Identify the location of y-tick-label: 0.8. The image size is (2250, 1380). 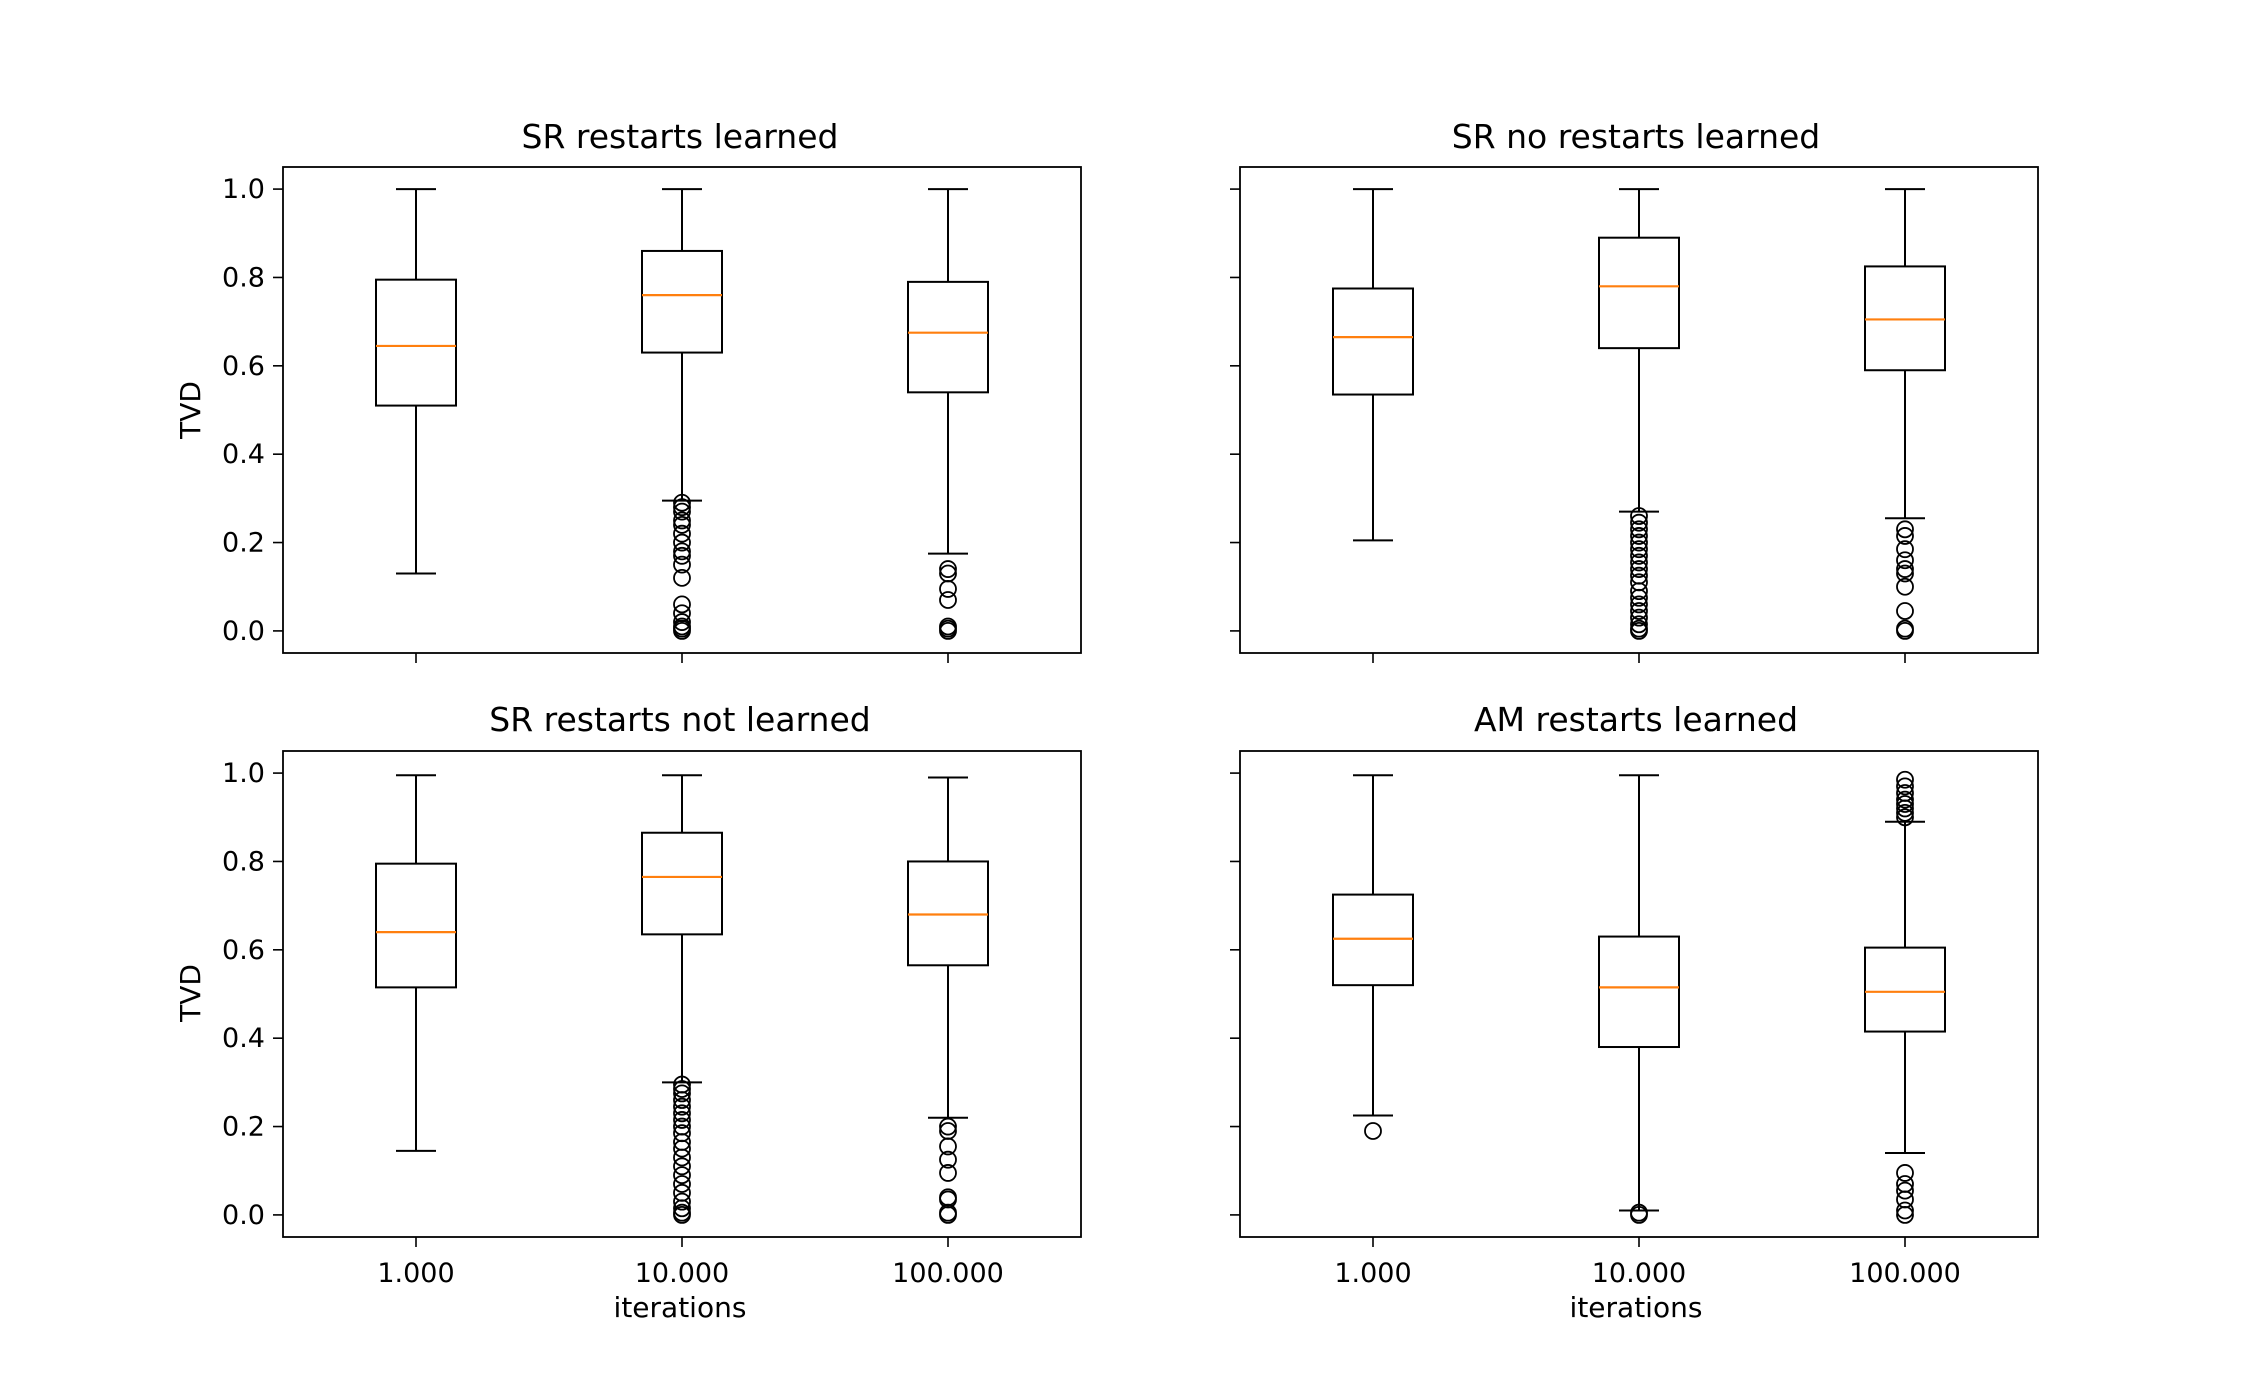
(243, 277).